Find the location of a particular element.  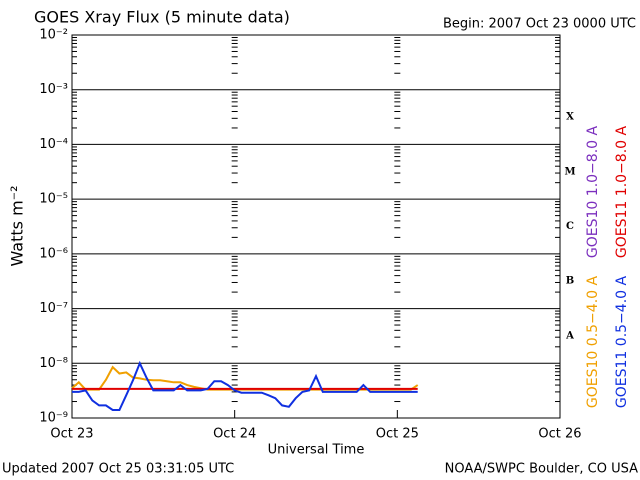

legend-entry: GOES10 1.0−8.0 A is located at coordinates (593, 192).